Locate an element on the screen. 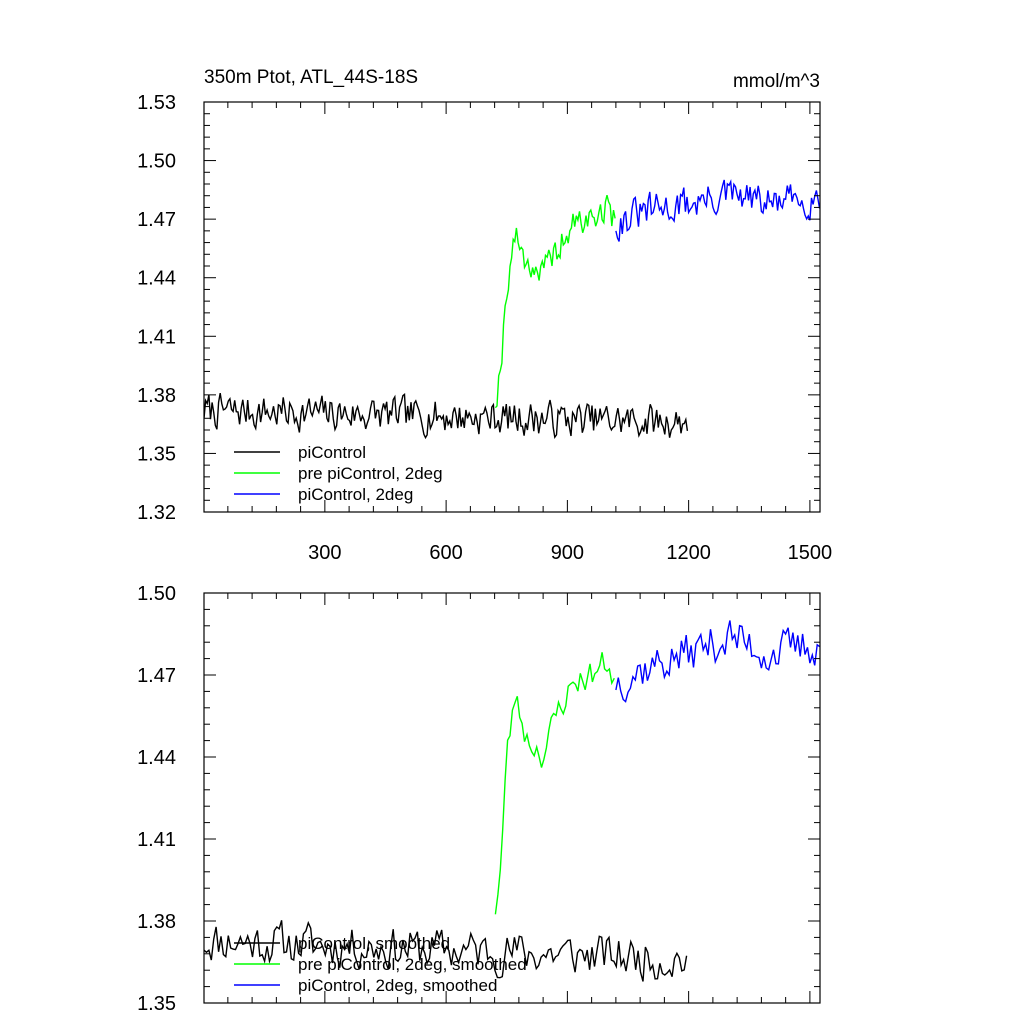 The height and width of the screenshot is (1024, 1024). legend-label: piControl, 2deg, smoothed is located at coordinates (397, 985).